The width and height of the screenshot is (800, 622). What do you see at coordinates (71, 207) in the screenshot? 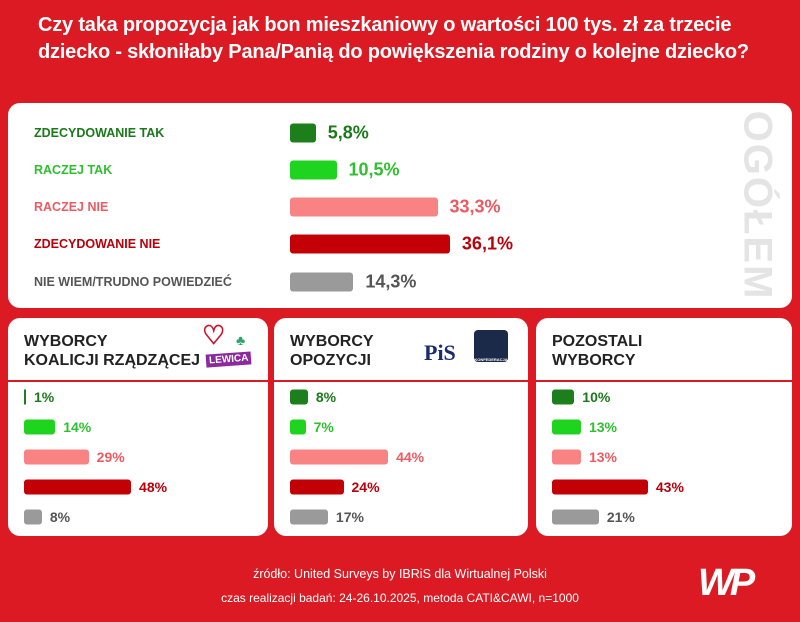
I see `category-label: RACZEJ NIE` at bounding box center [71, 207].